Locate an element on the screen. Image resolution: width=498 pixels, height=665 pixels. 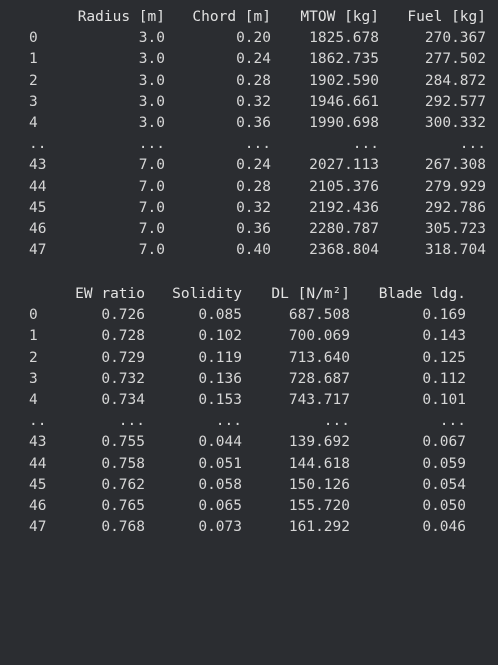
table-cell: 1902.590 is located at coordinates (344, 80).